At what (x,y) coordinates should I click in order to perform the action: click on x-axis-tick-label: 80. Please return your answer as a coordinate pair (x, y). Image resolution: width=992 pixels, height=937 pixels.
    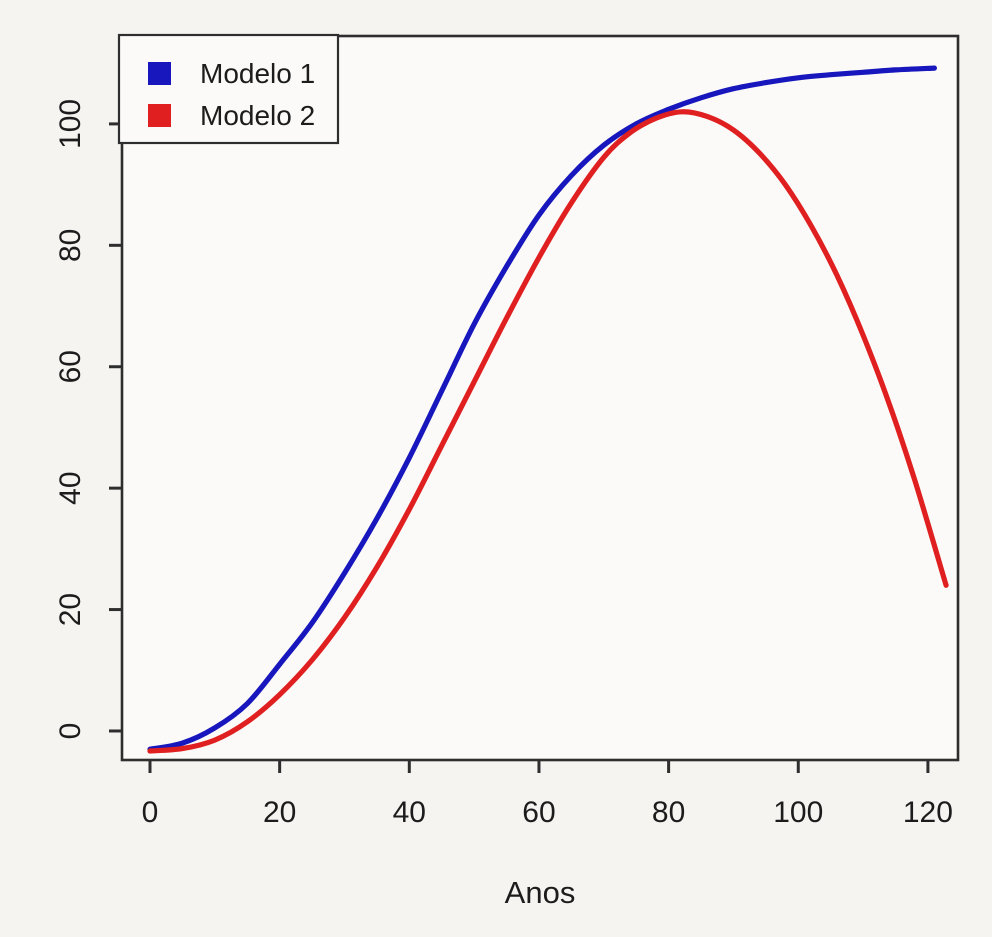
    Looking at the image, I should click on (668, 812).